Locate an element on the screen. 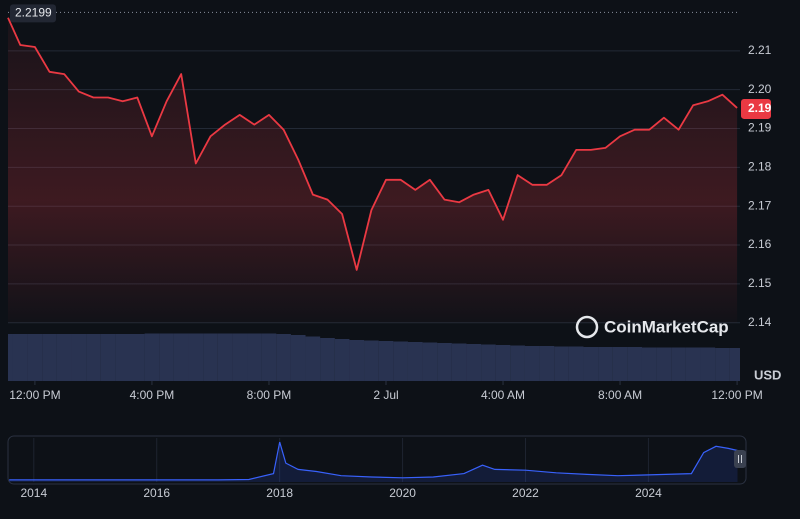 The width and height of the screenshot is (800, 519). y-tick-label: 2.15 is located at coordinates (760, 283).